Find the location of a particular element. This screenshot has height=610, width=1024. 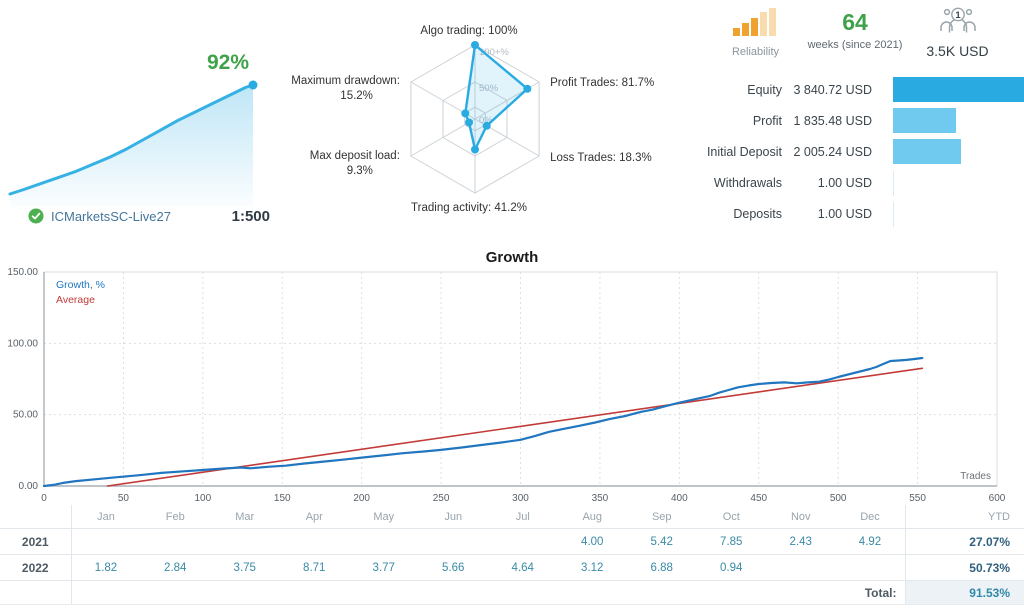

month-column-header: Feb is located at coordinates (175, 517).